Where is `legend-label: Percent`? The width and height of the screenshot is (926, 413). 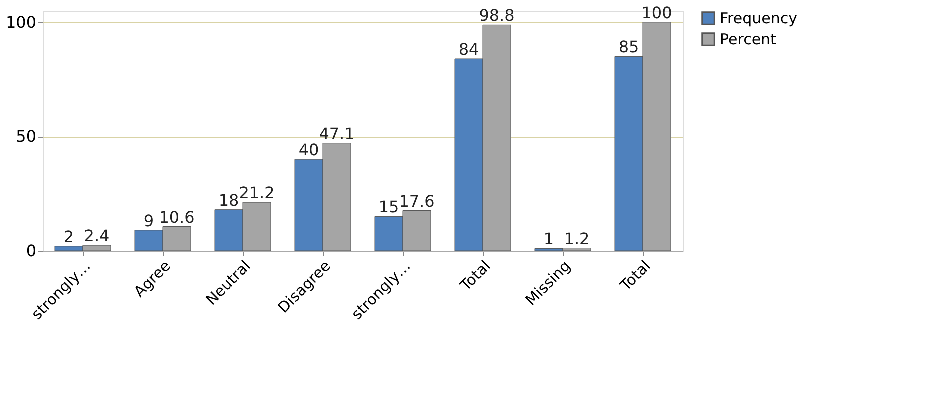 legend-label: Percent is located at coordinates (748, 39).